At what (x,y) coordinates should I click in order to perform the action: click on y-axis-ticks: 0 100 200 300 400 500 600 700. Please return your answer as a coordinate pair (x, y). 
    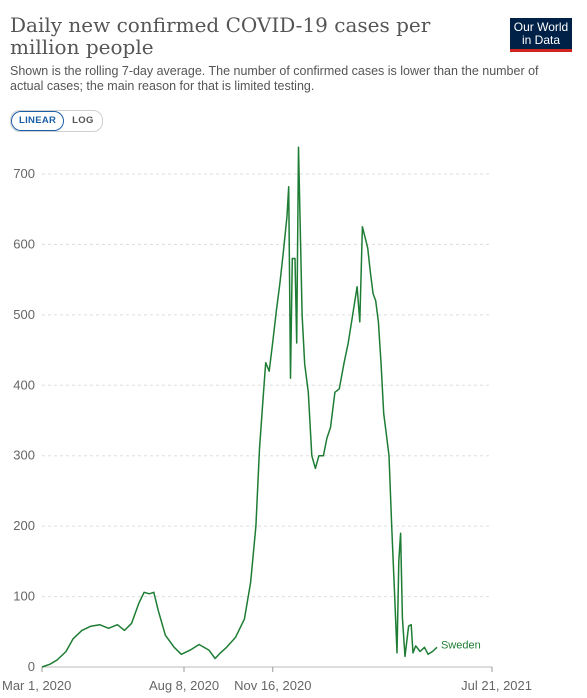
    Looking at the image, I should click on (24, 420).